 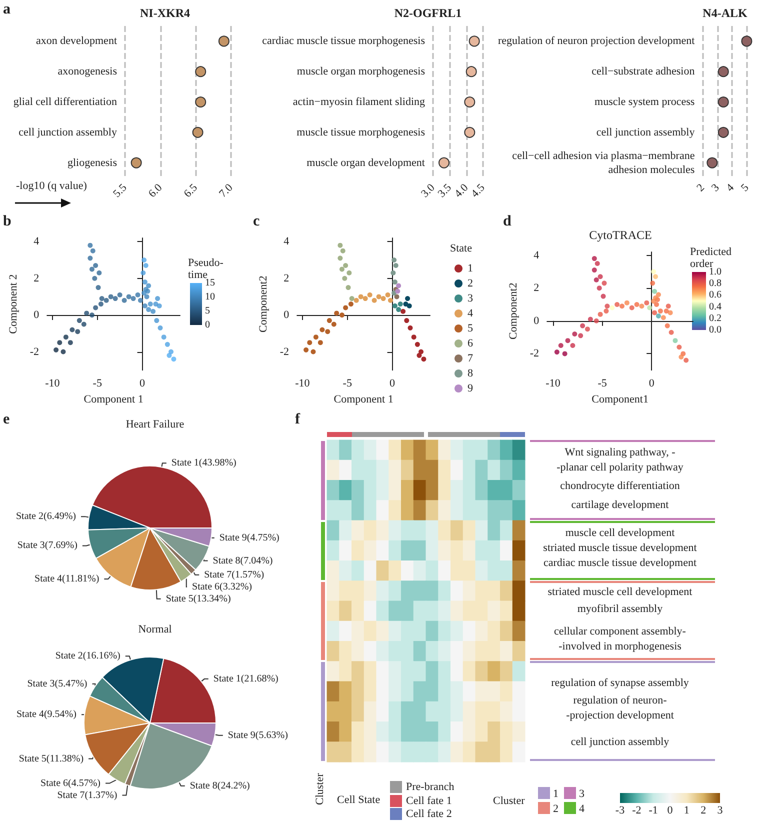 I want to click on color-bar-label: 0.0, so click(x=715, y=330).